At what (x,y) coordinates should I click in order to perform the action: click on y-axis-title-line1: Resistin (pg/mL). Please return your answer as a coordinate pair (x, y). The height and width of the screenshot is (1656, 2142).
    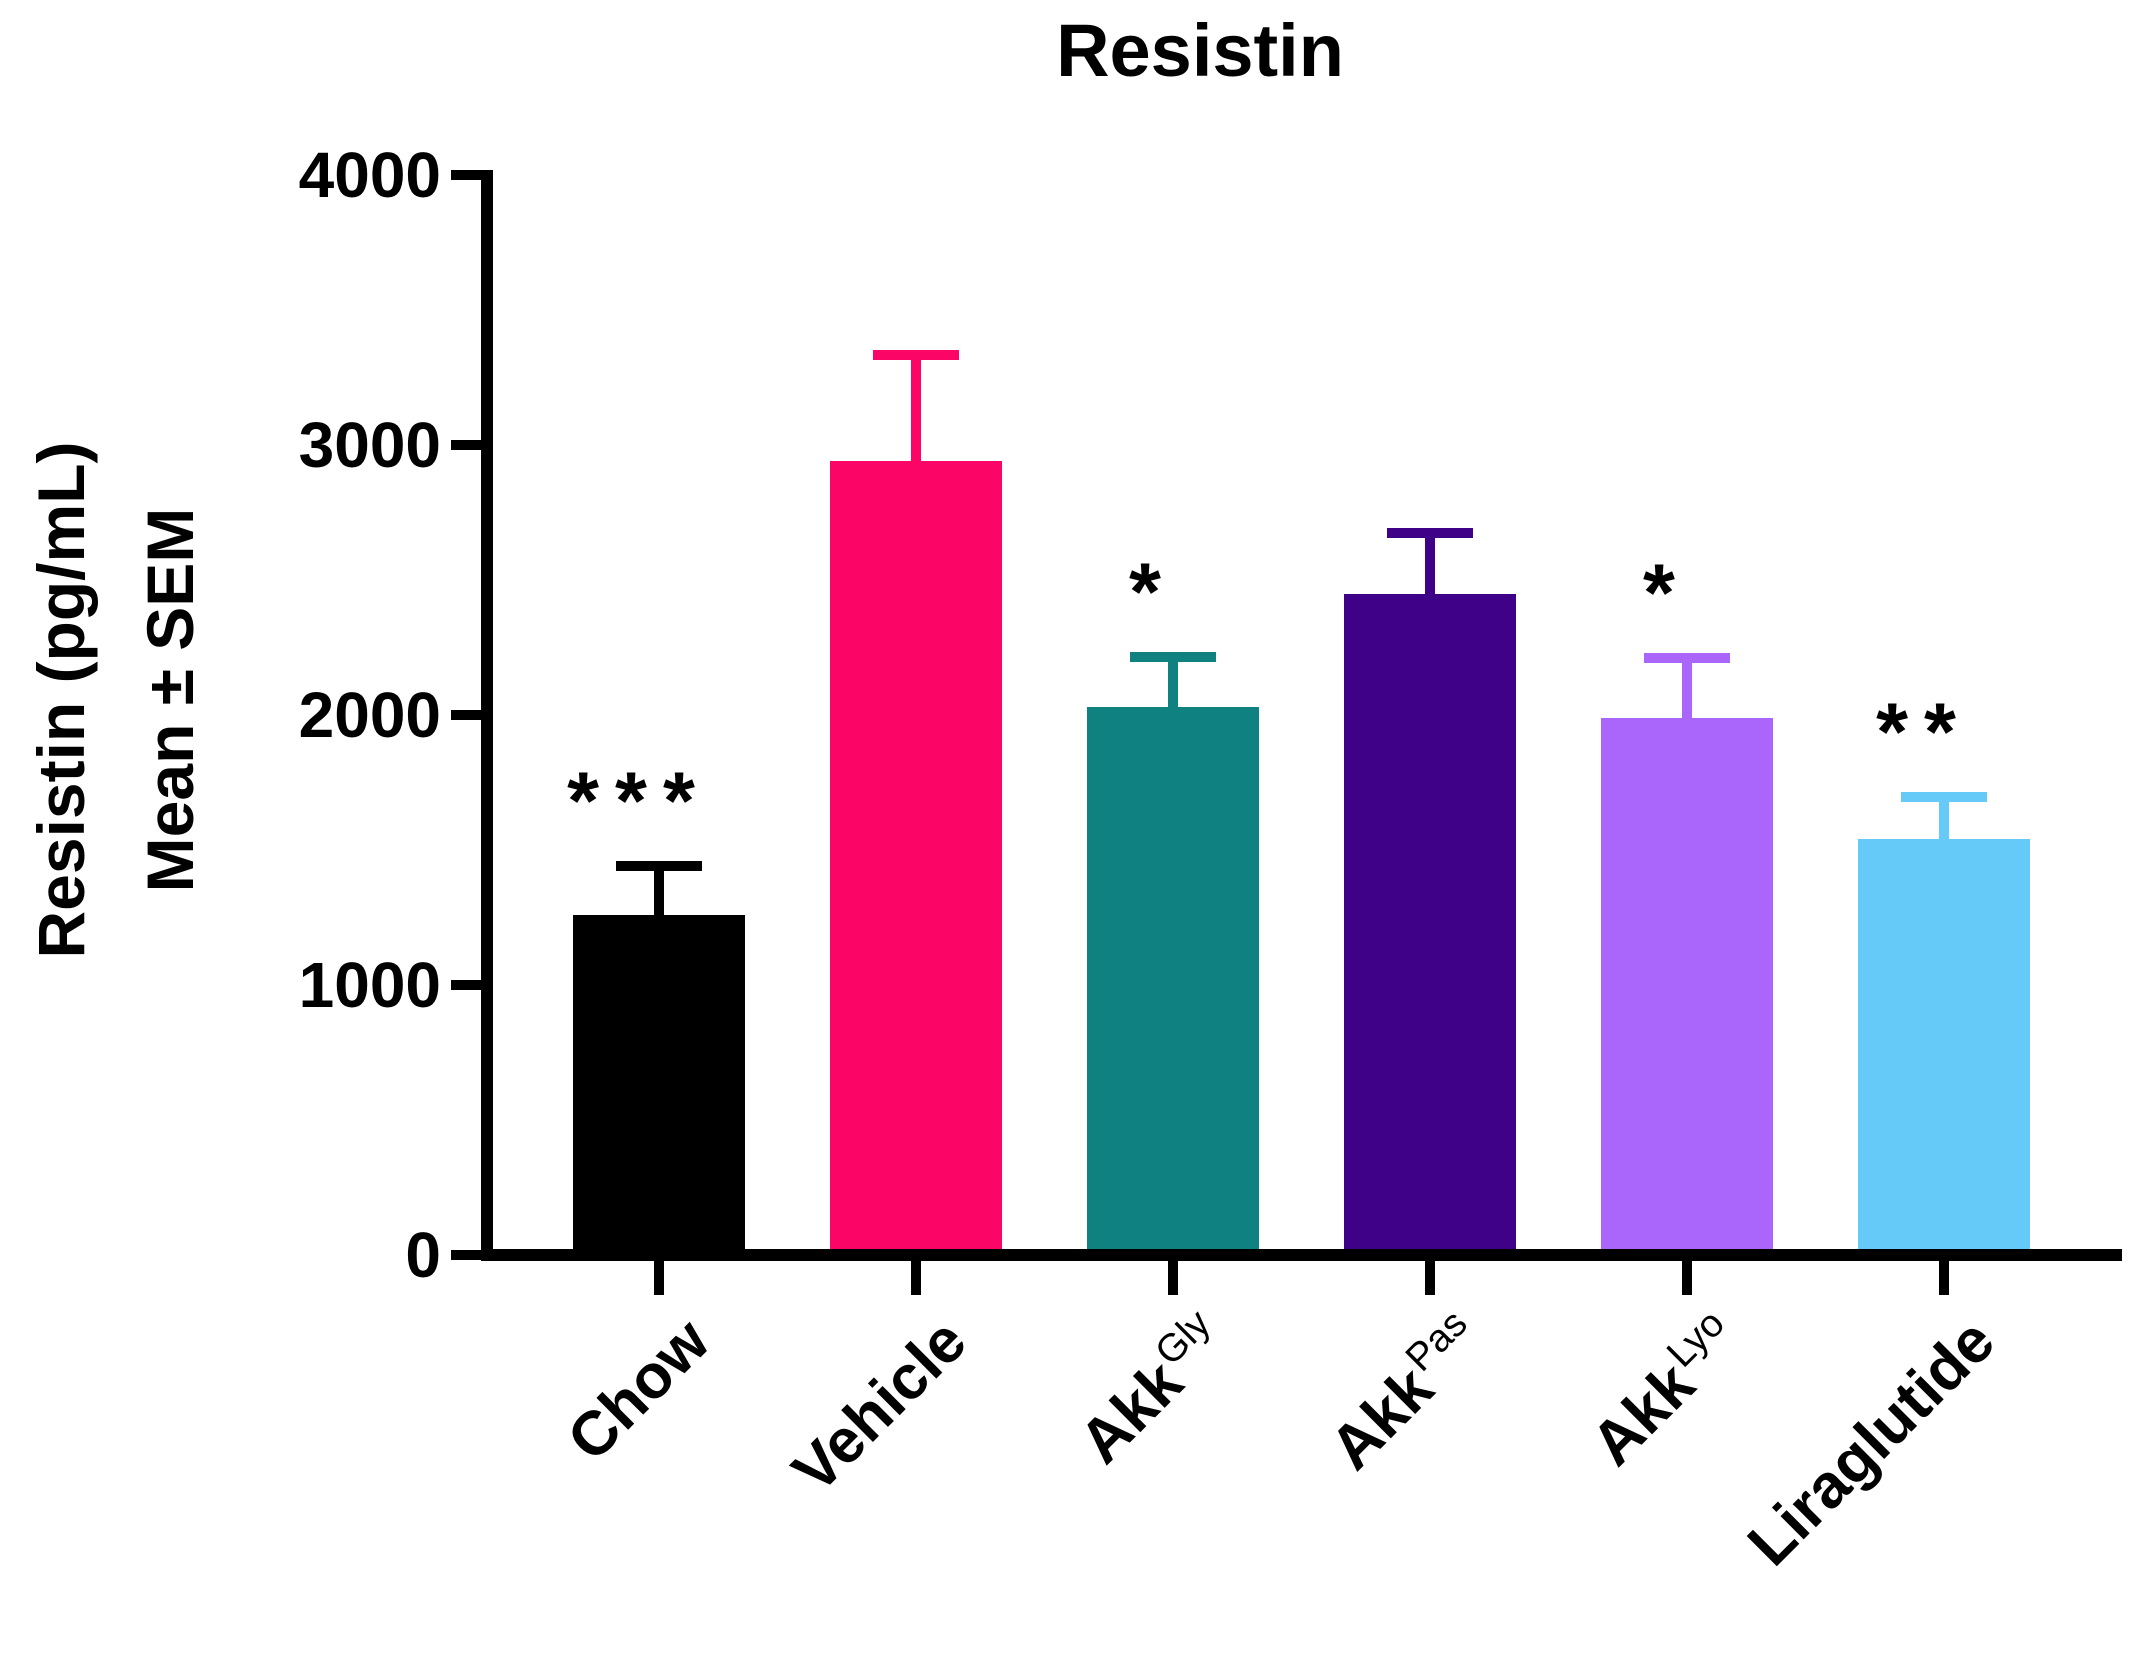
    Looking at the image, I should click on (61, 700).